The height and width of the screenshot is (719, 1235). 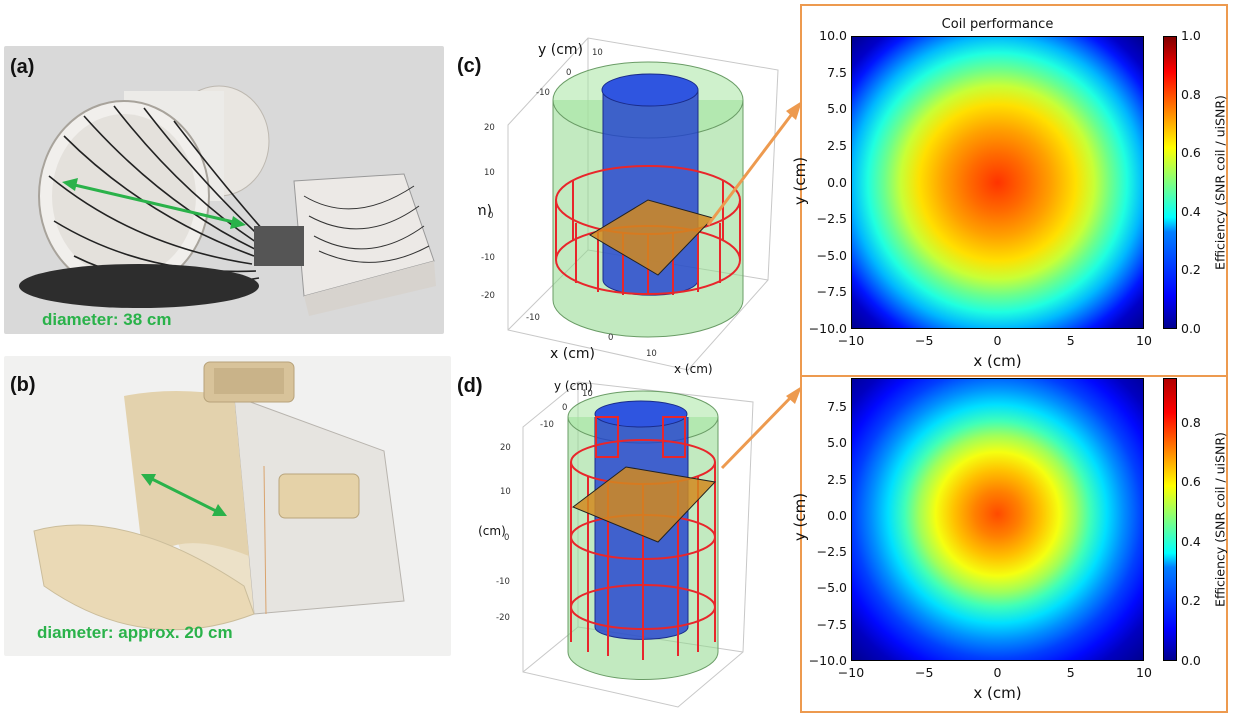 I want to click on panel-label-c: (c), so click(x=469, y=66).